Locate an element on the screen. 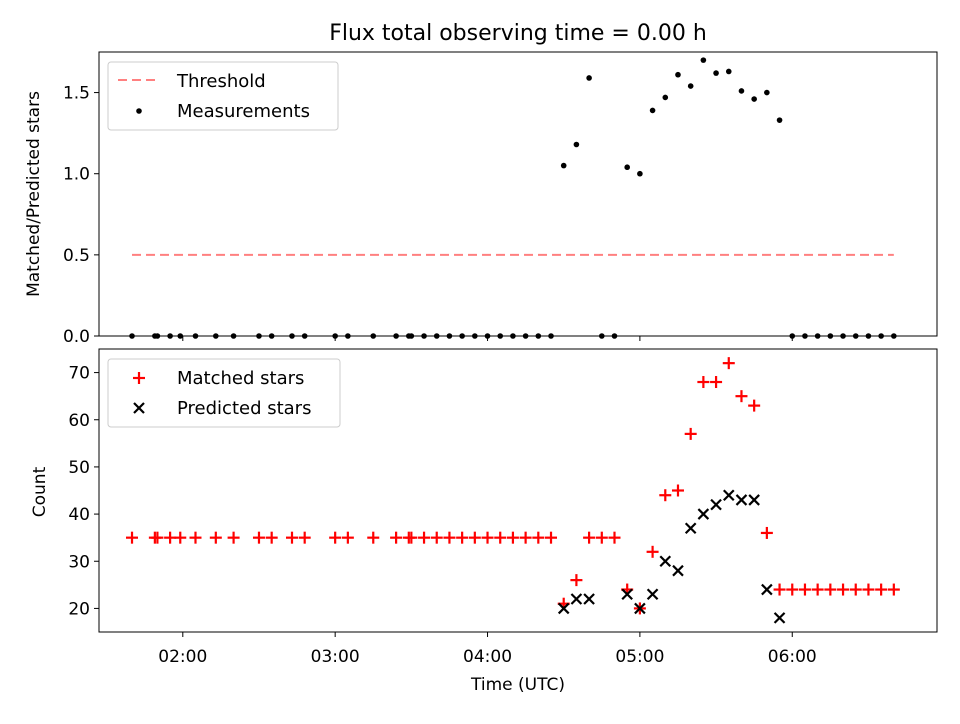 Image resolution: width=960 pixels, height=724 pixels. legend-predicted-swatch is located at coordinates (139, 408).